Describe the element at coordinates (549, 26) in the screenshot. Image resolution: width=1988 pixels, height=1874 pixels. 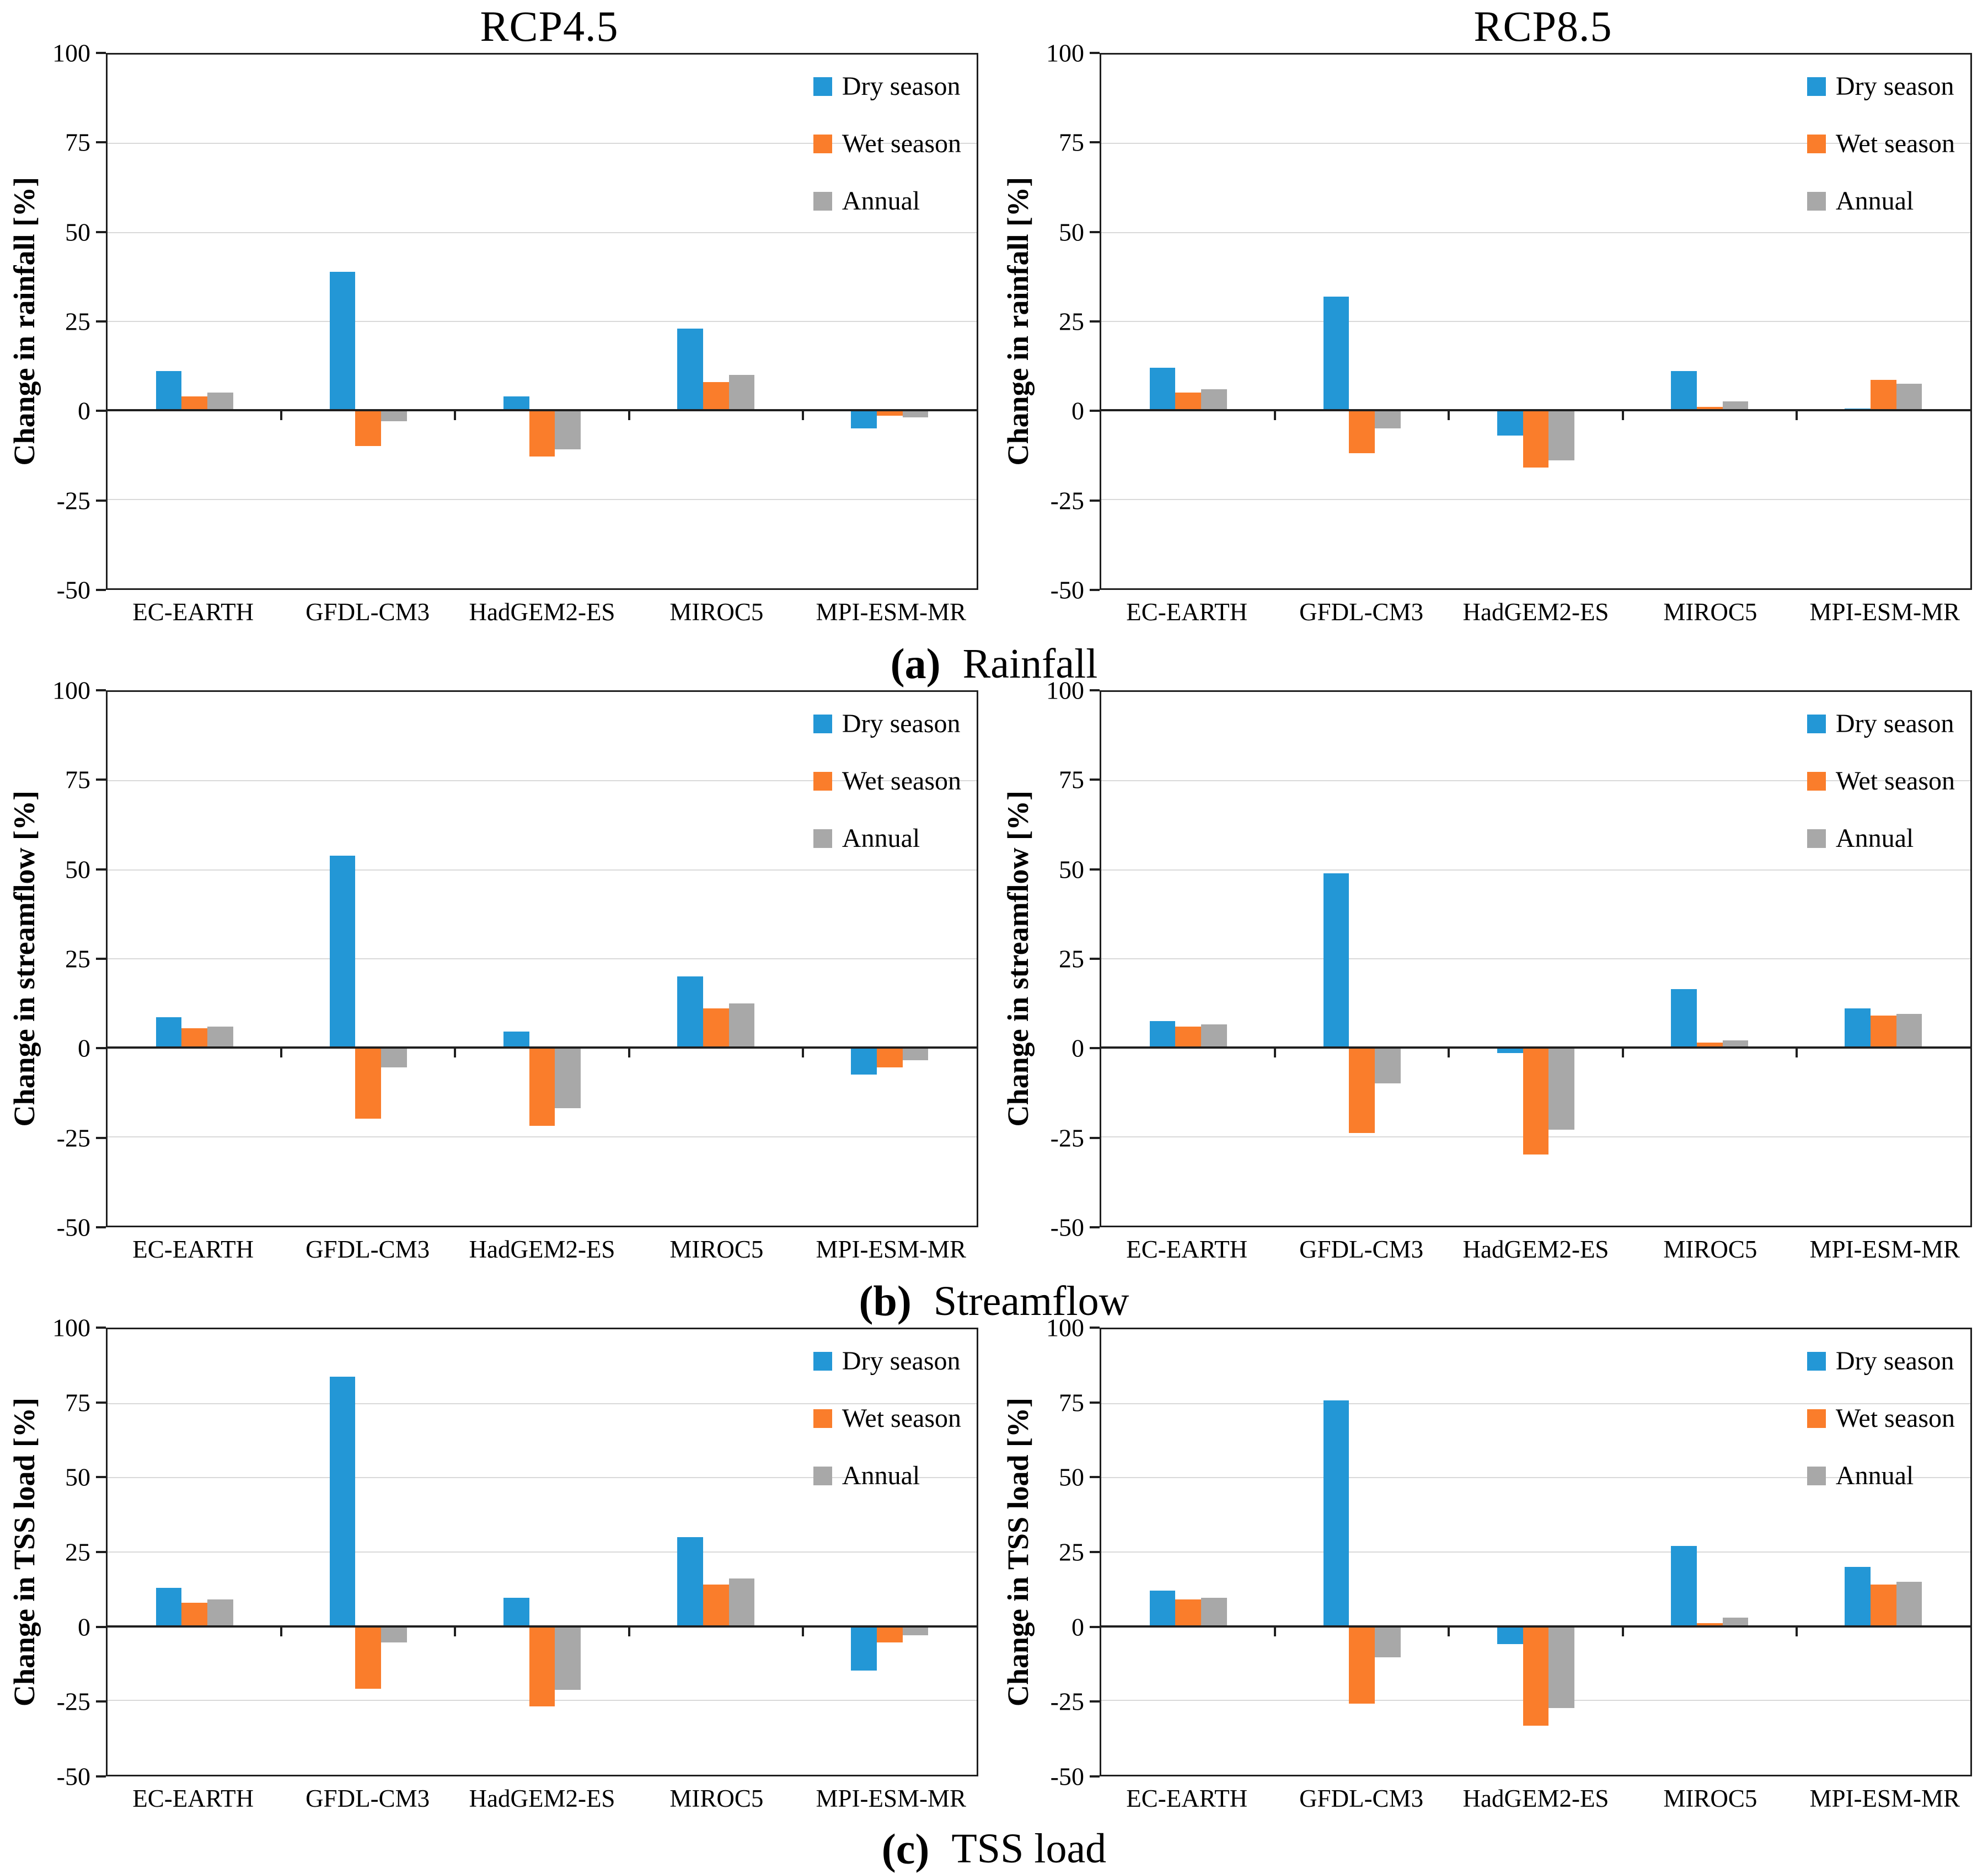
I see `scenario-title-rcp45: RCP4.5` at that location.